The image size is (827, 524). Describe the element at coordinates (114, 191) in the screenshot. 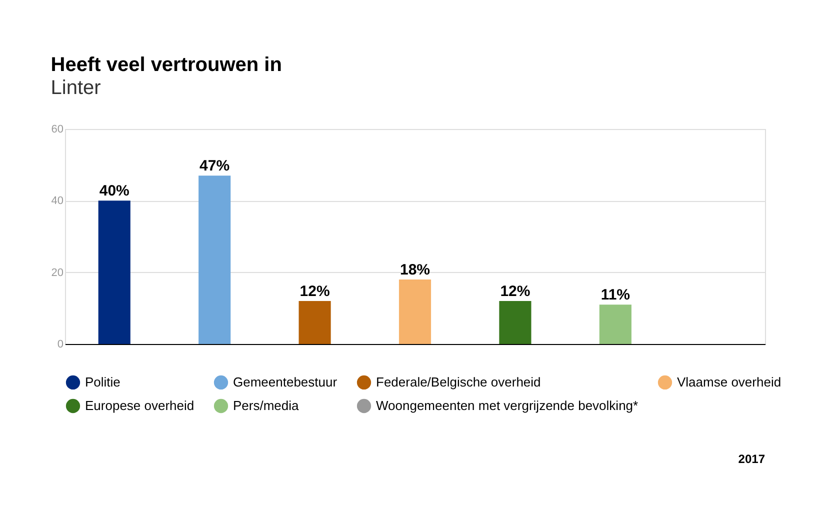

I see `data-label: 40%` at that location.